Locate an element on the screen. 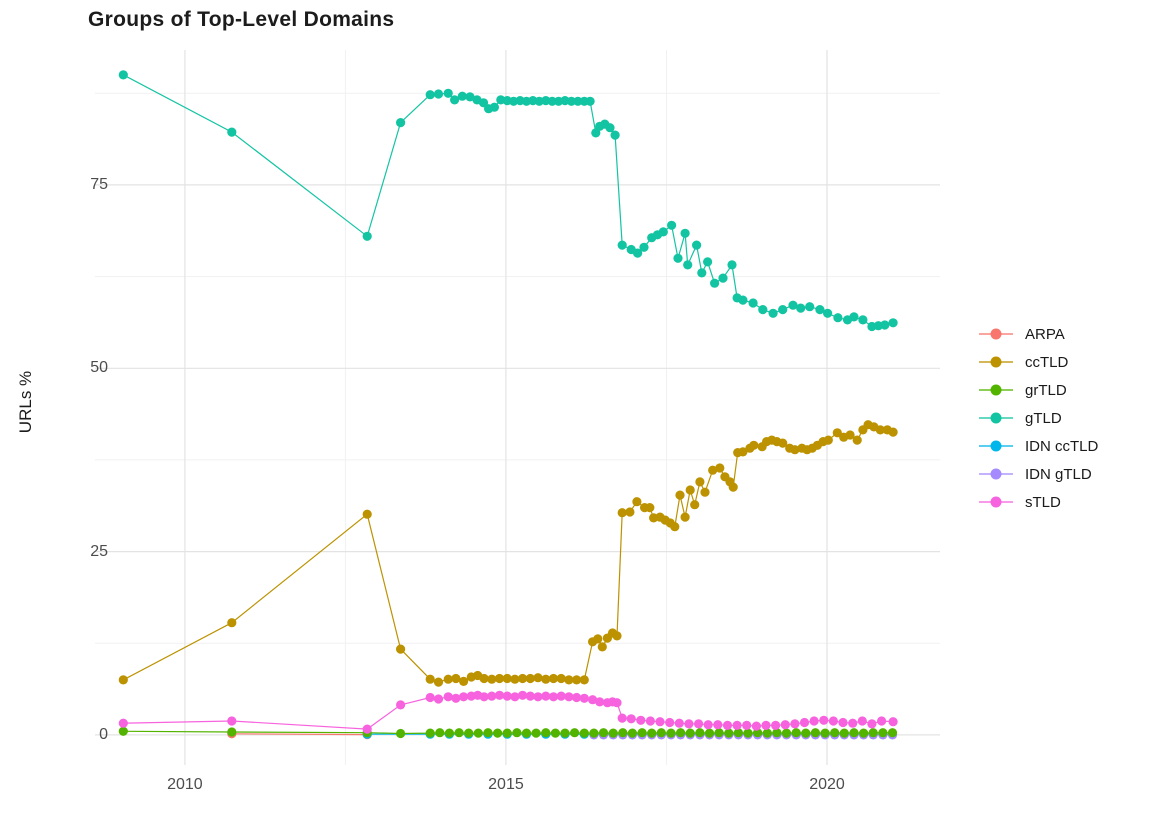 The width and height of the screenshot is (1164, 827). chart-title: Groups of Top-Level Domains is located at coordinates (241, 19).